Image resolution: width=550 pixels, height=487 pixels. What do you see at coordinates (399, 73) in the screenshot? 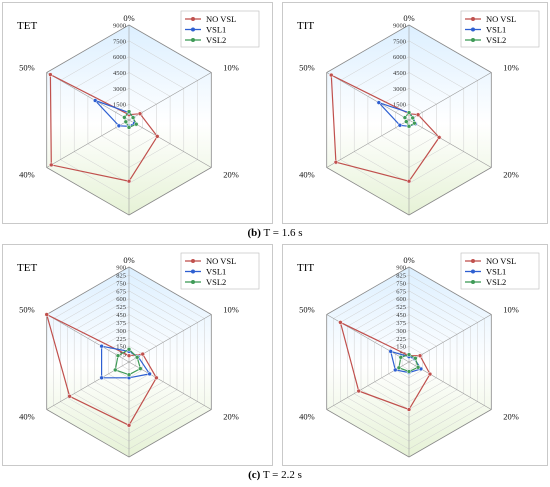
I see `tick-label: 4500` at bounding box center [399, 73].